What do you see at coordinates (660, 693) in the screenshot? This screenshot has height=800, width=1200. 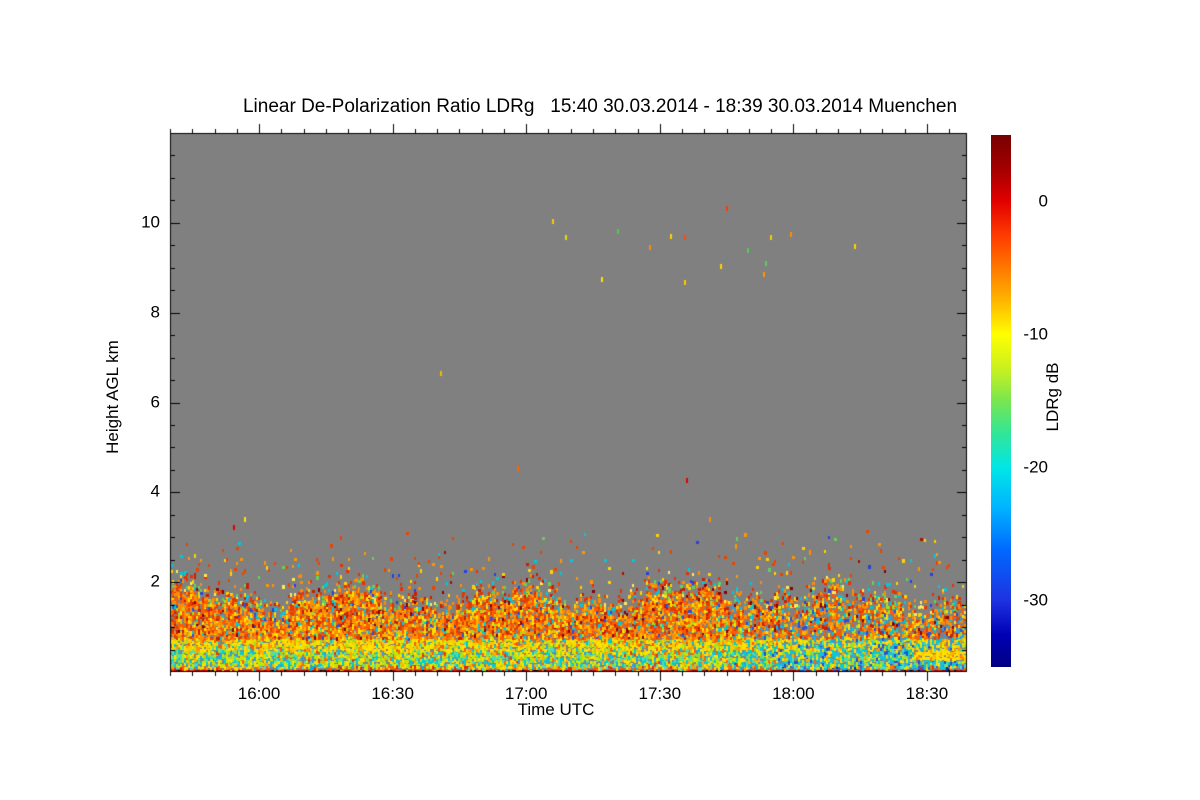 I see `x-tick-label: 17:30` at bounding box center [660, 693].